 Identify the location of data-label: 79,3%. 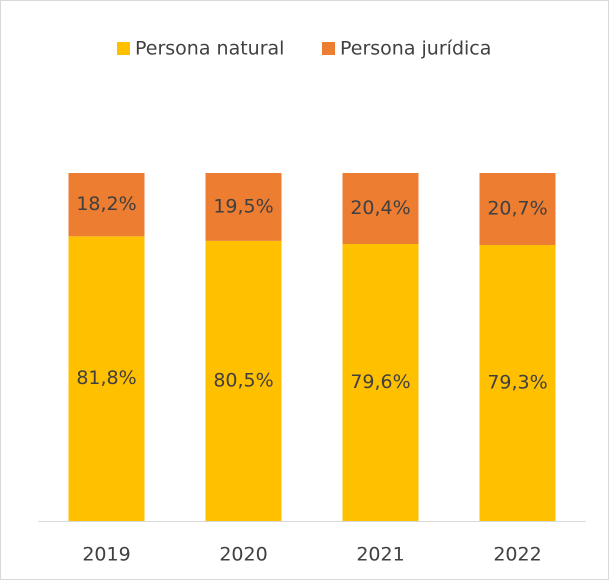
(517, 383).